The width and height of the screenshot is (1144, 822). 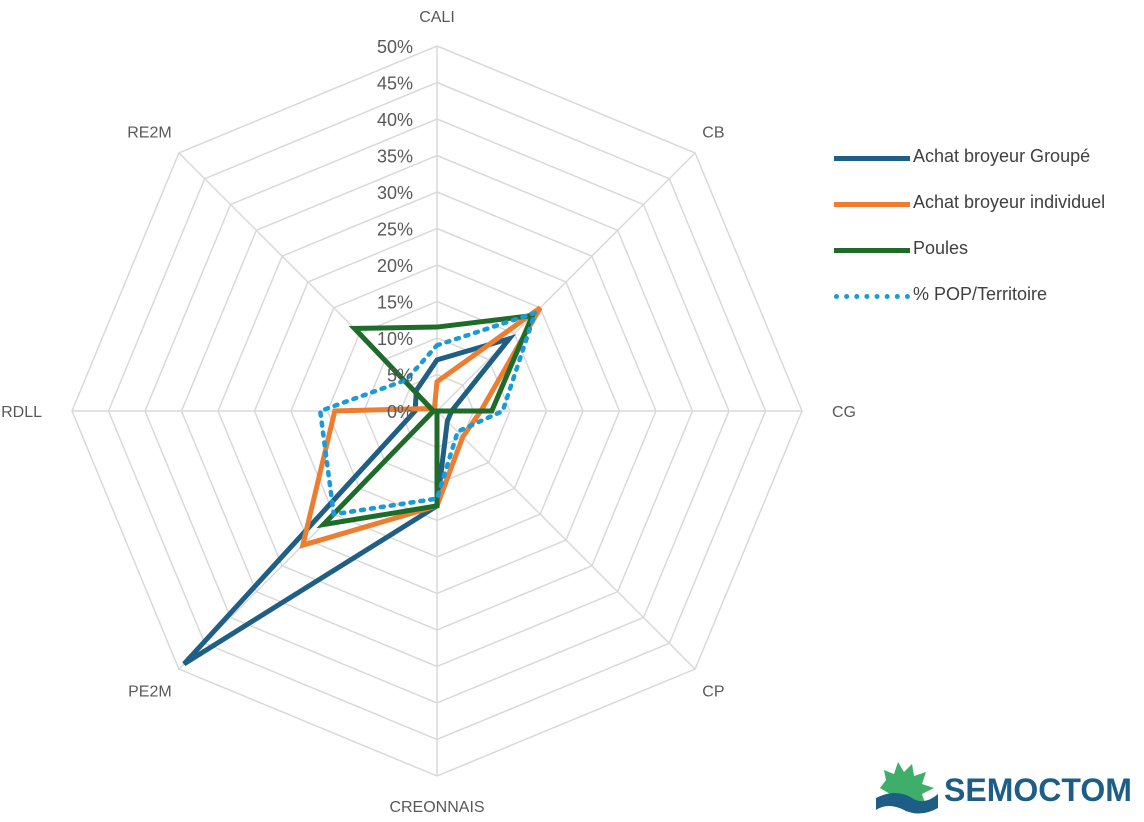 I want to click on category-label: CB, so click(x=713, y=133).